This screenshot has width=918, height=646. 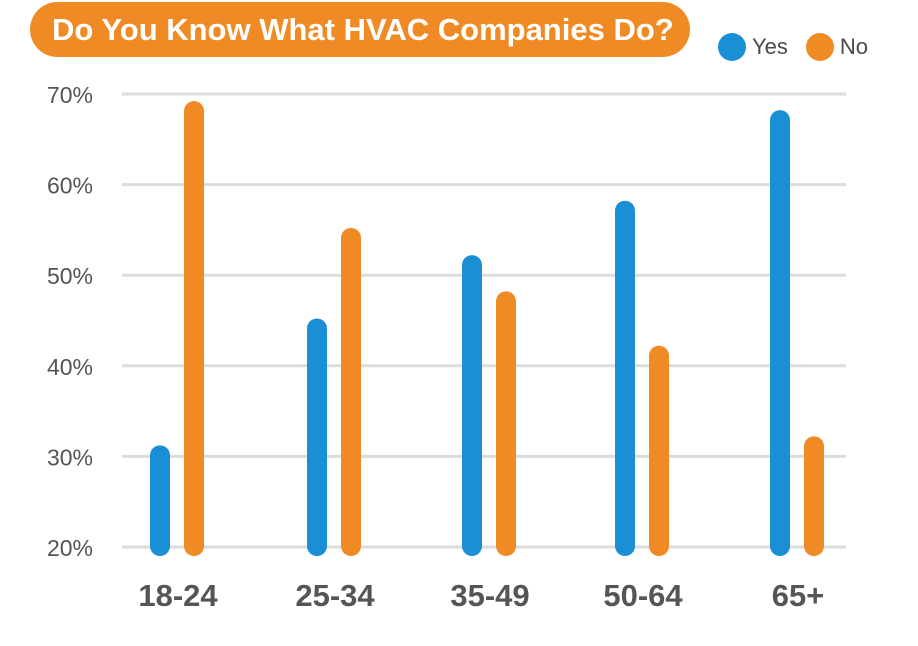 What do you see at coordinates (814, 496) in the screenshot?
I see `bar-no-65+` at bounding box center [814, 496].